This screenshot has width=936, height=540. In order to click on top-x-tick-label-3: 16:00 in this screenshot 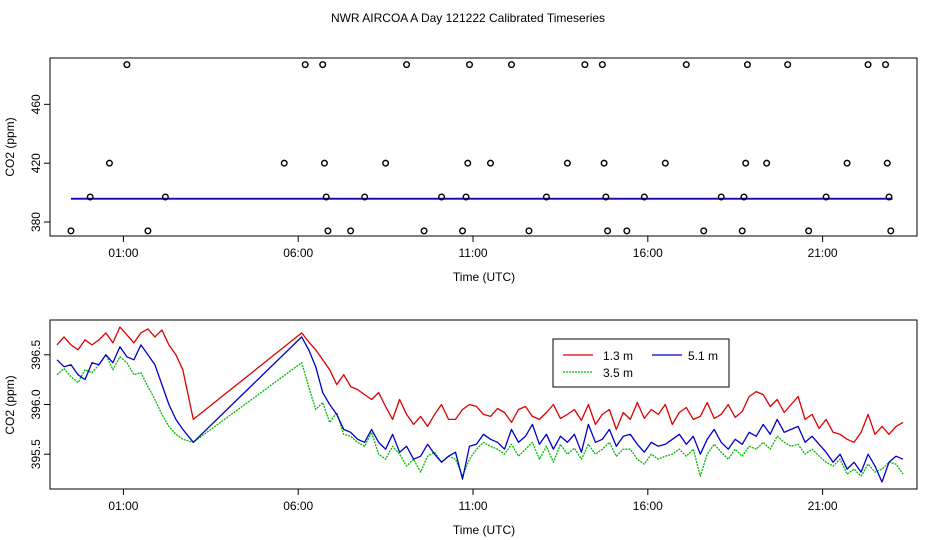, I will do `click(648, 253)`.